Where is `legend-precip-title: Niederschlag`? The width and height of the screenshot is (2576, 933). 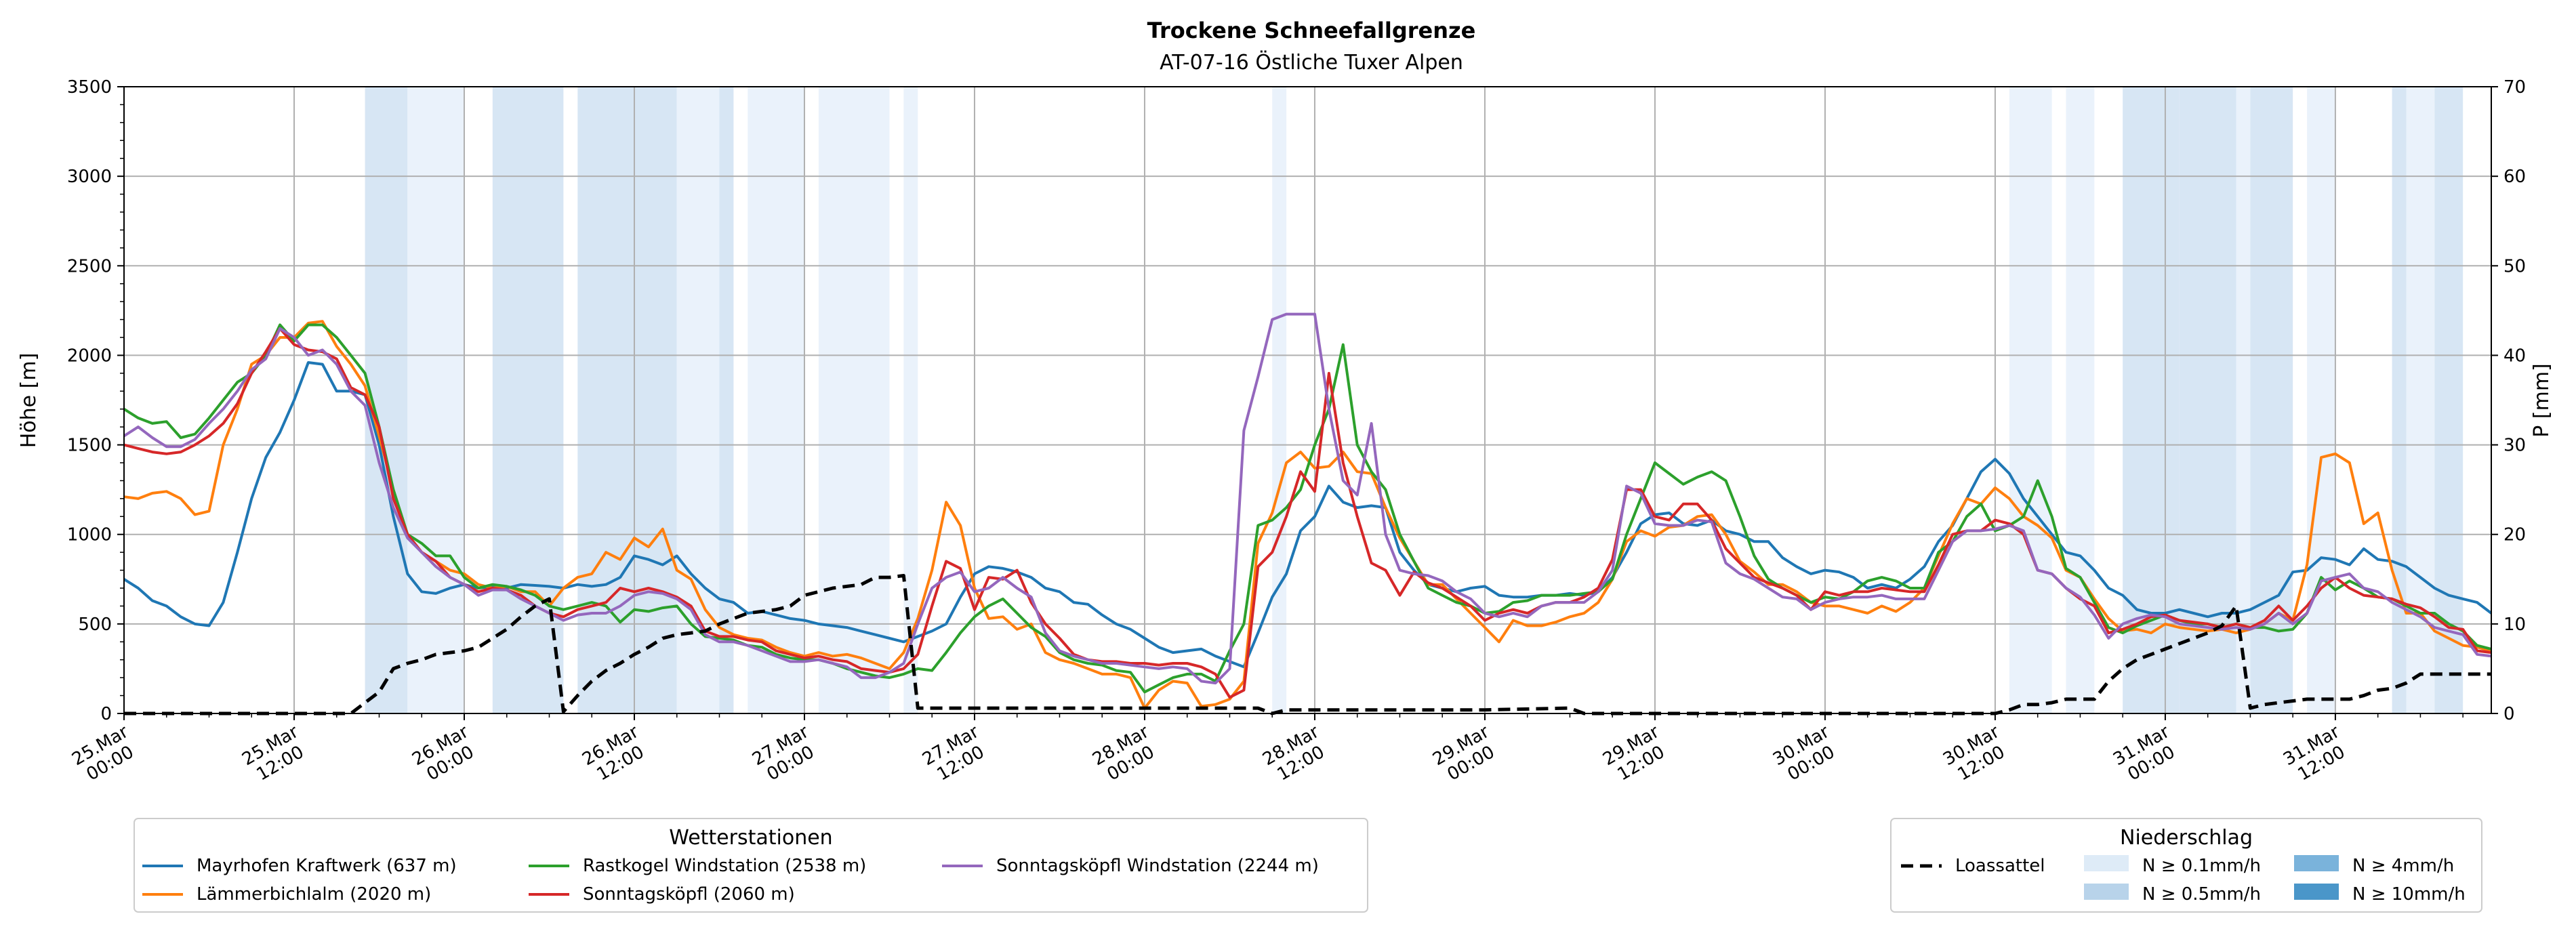 legend-precip-title: Niederschlag is located at coordinates (2187, 838).